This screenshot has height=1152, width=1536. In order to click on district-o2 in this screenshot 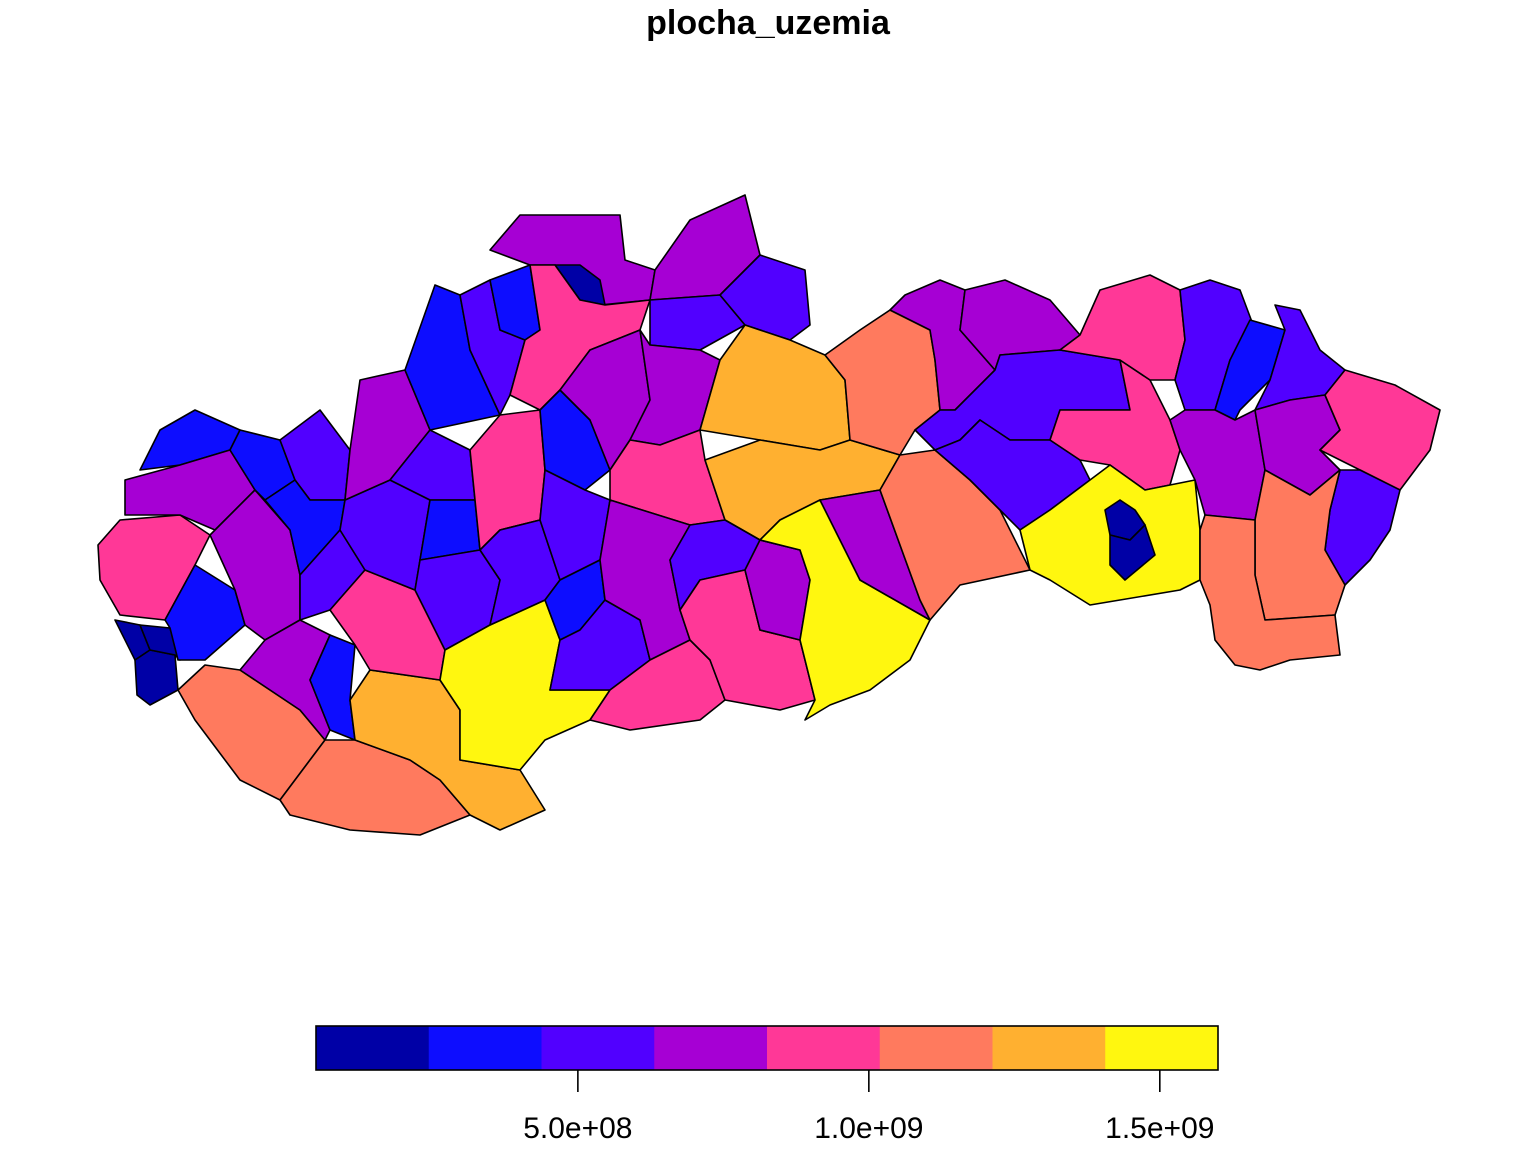, I will do `click(775, 387)`.